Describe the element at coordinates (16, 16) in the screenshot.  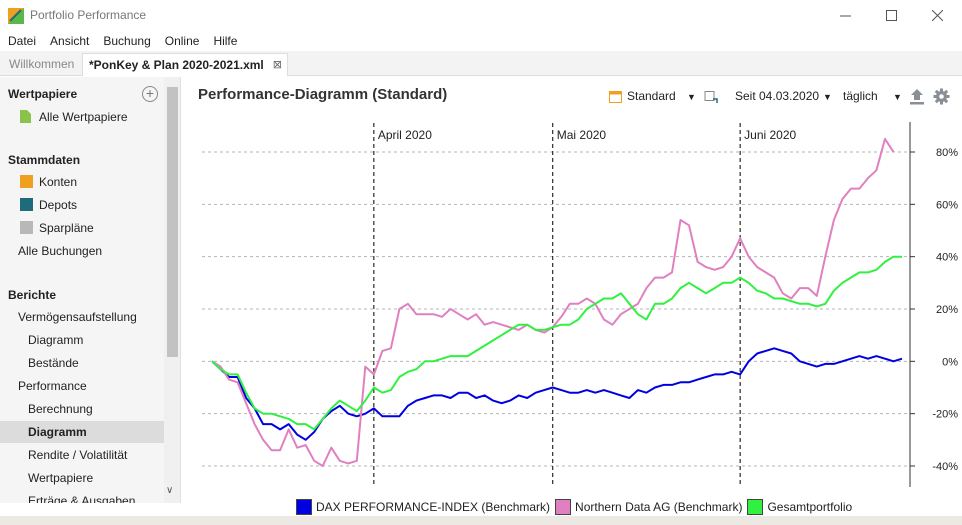
I see `app-logo-icon` at that location.